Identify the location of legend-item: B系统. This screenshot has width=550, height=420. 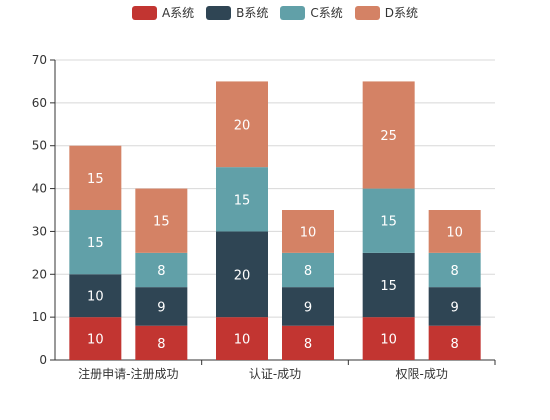
(237, 12).